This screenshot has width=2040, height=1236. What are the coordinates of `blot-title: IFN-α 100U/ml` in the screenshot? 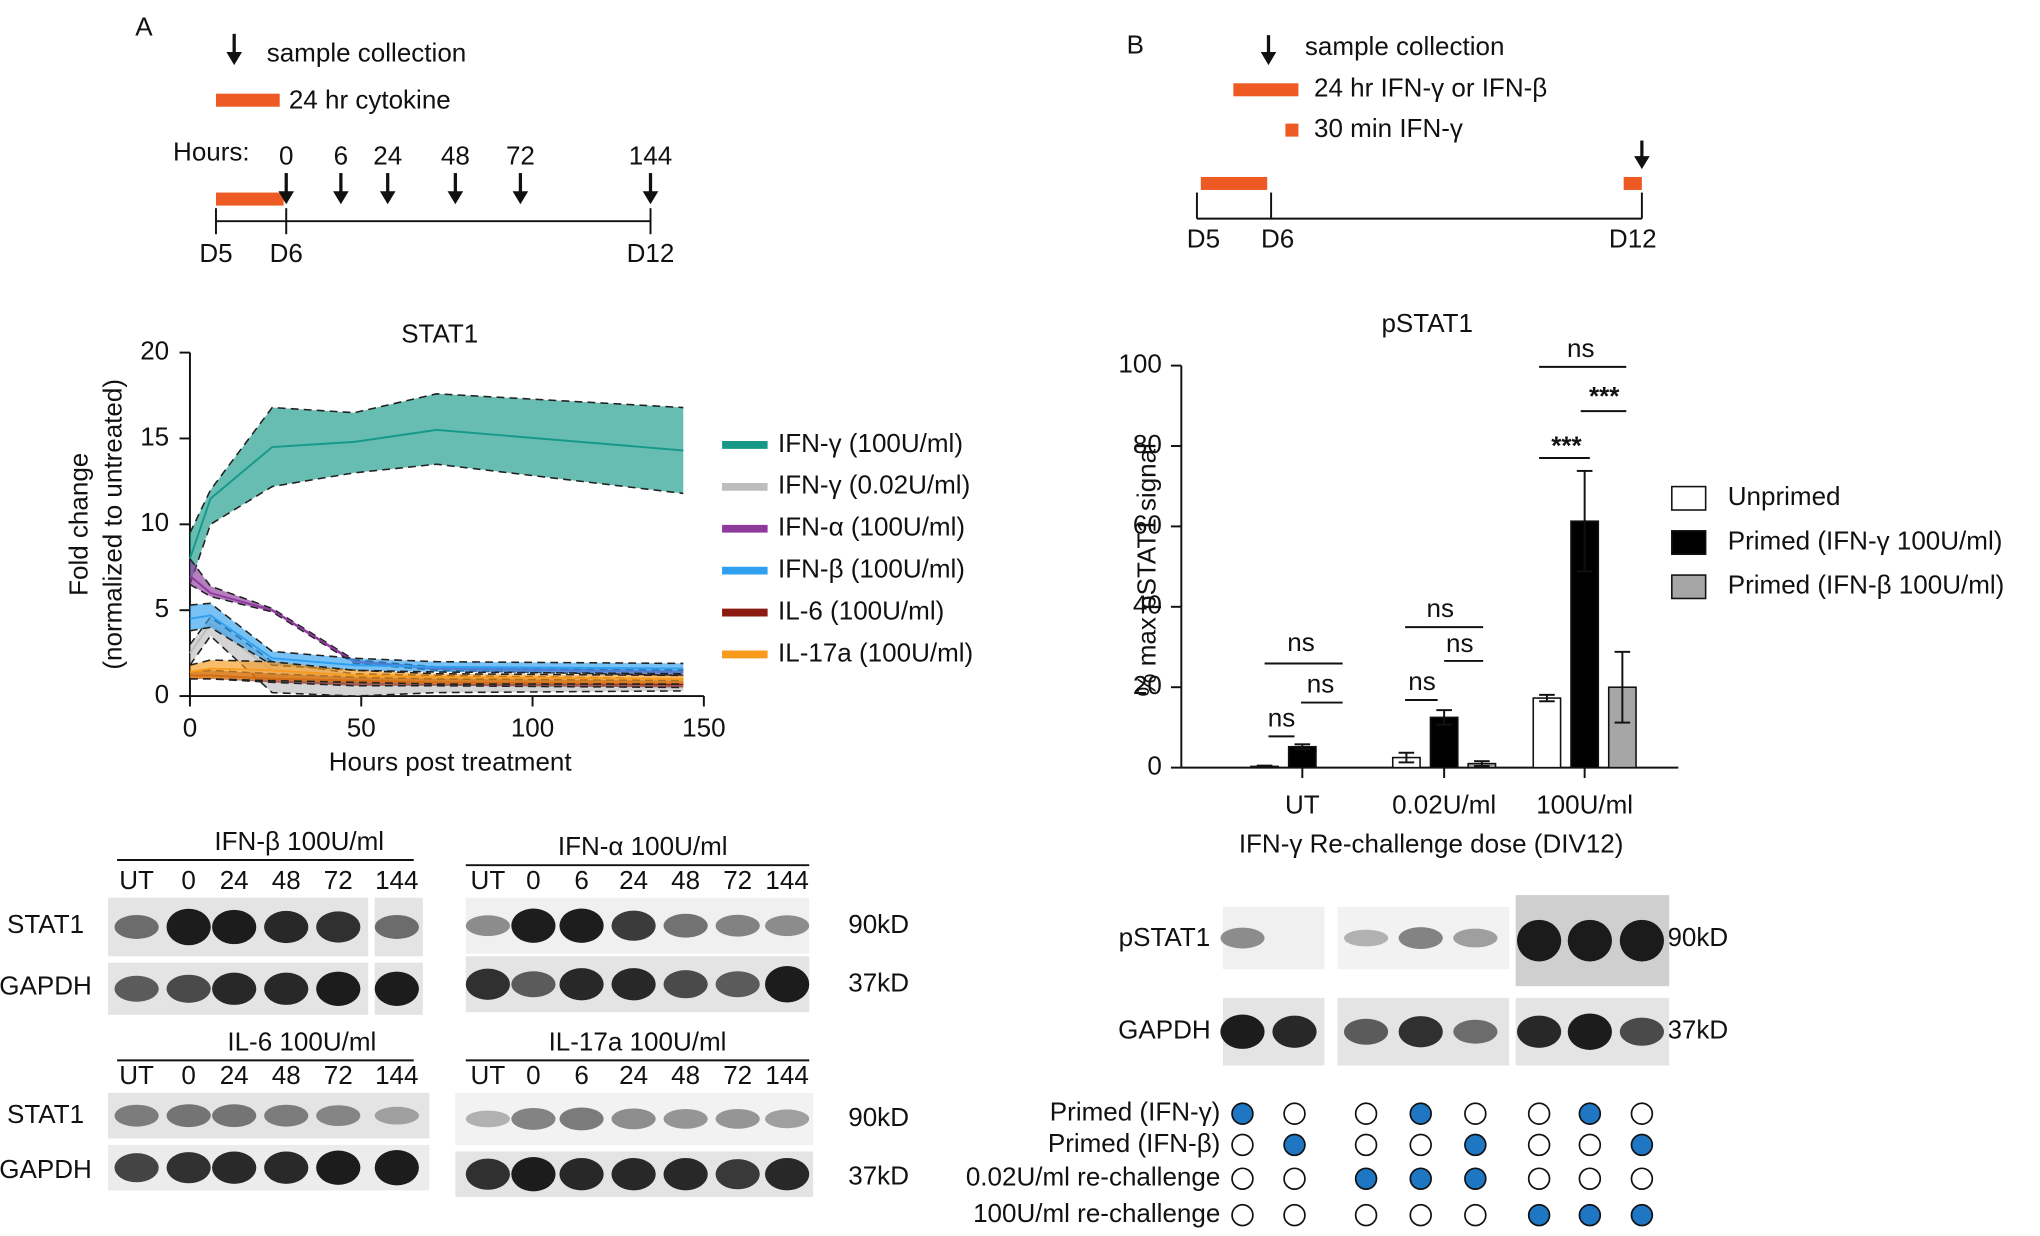 It's located at (643, 846).